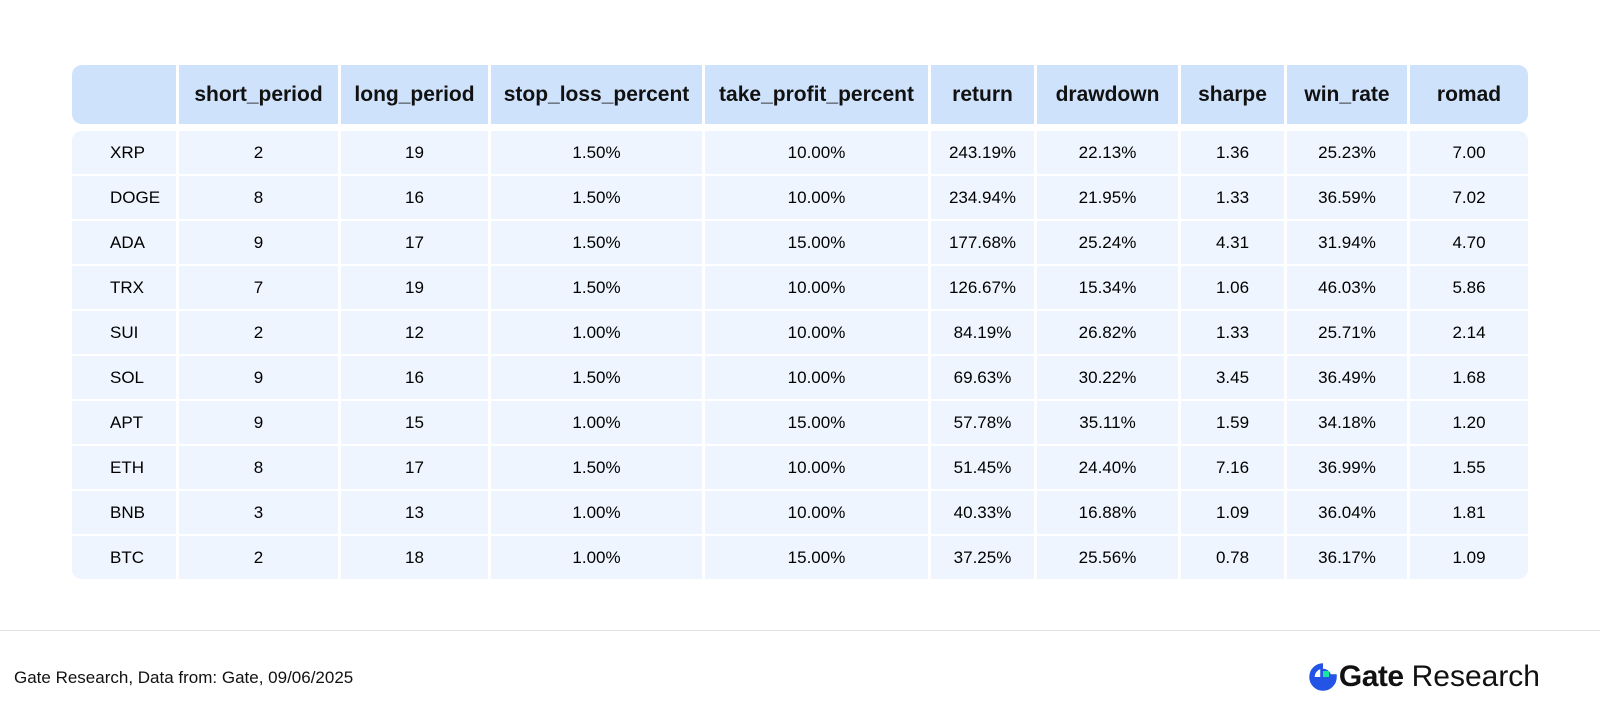  Describe the element at coordinates (800, 630) in the screenshot. I see `footer-divider` at that location.